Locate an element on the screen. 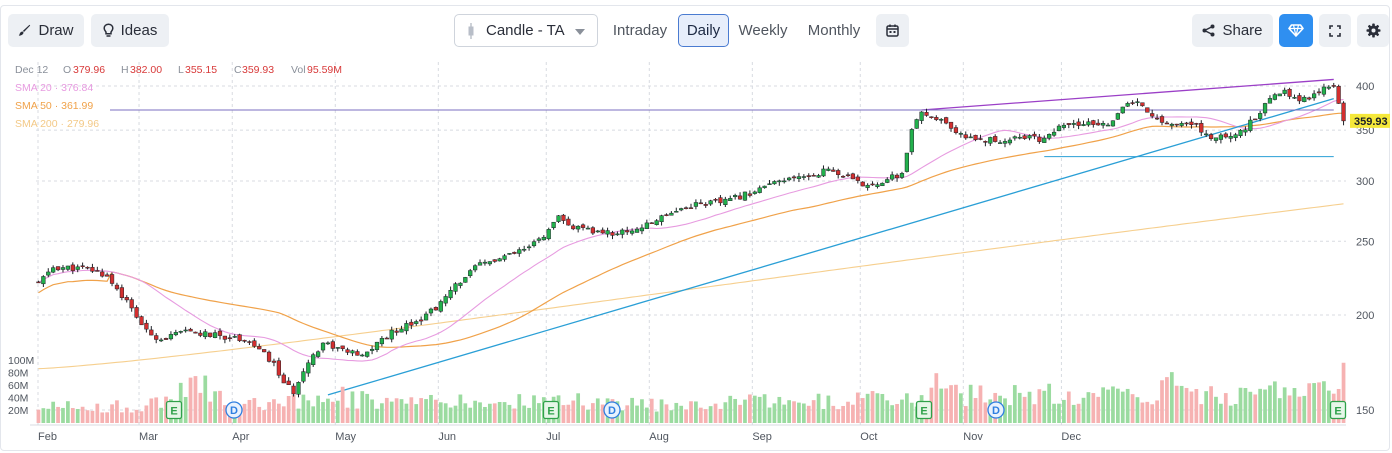 This screenshot has width=1392, height=453. period-monthly: Monthly is located at coordinates (834, 30).